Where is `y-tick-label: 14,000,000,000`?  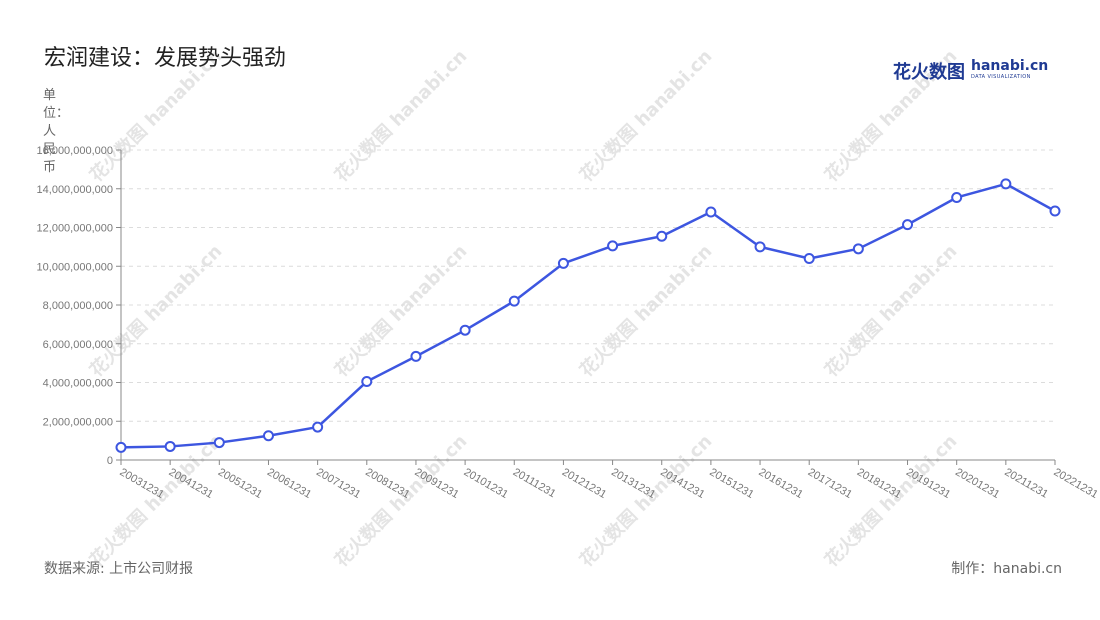
y-tick-label: 14,000,000,000 is located at coordinates (75, 190).